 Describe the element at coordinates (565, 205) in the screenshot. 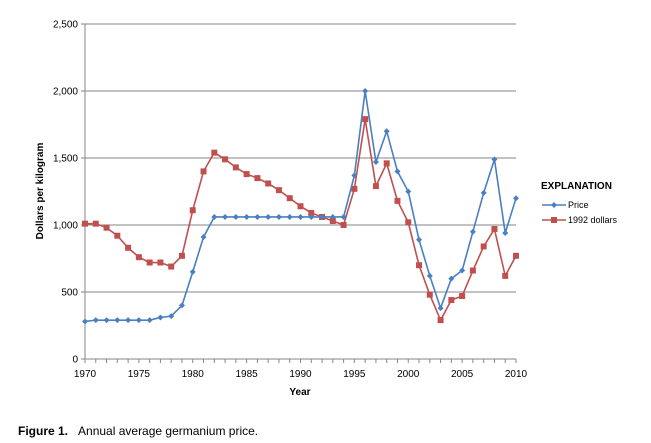

I see `legend-item: Price` at that location.